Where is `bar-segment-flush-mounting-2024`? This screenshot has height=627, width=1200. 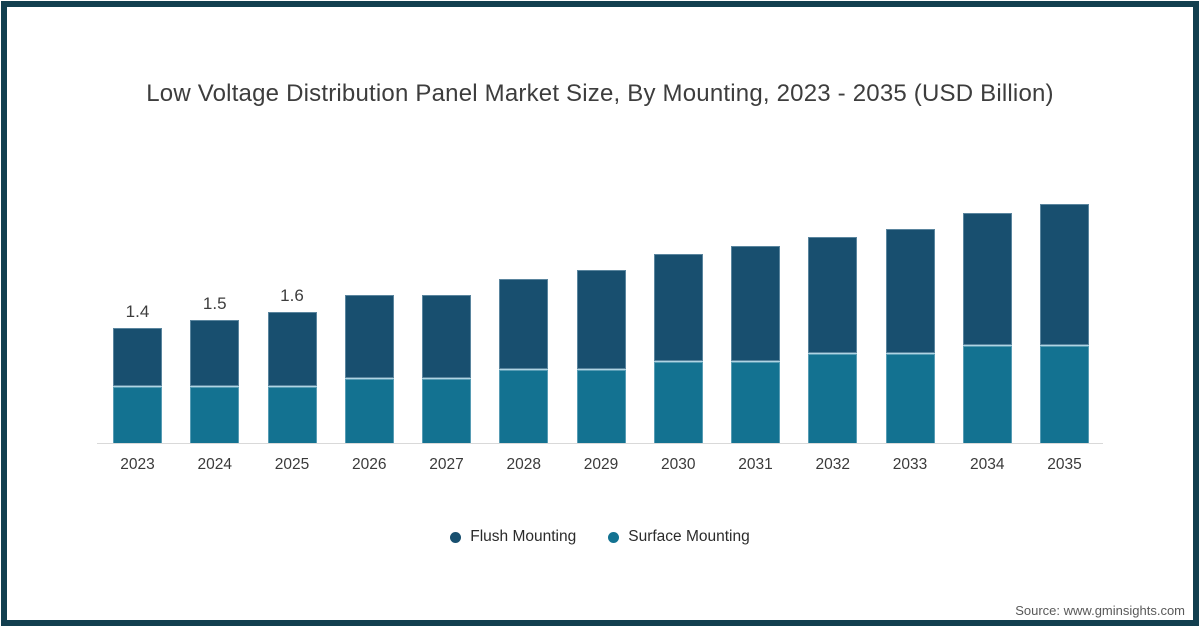 bar-segment-flush-mounting-2024 is located at coordinates (215, 352).